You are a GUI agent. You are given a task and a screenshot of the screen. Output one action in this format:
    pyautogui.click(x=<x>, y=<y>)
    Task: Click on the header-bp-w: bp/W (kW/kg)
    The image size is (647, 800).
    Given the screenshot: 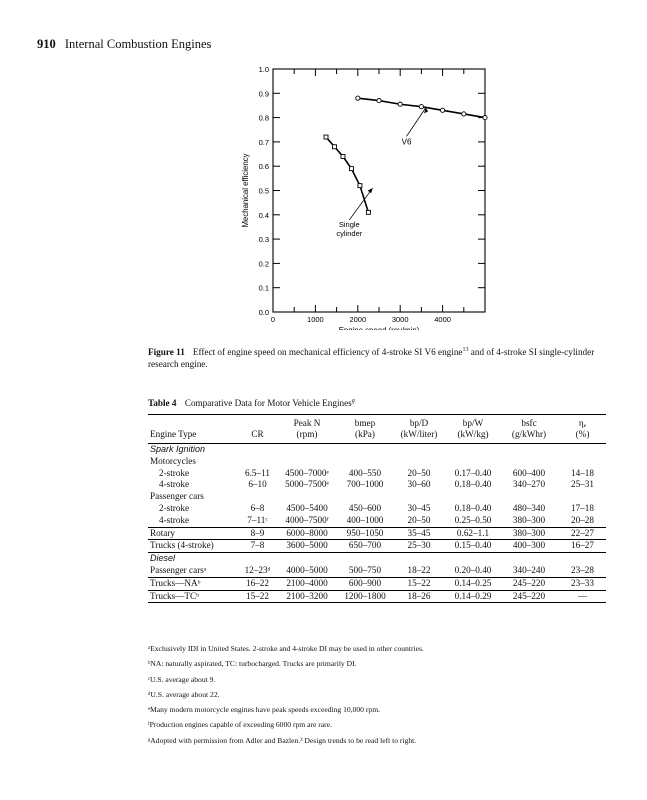 What is the action you would take?
    pyautogui.click(x=473, y=428)
    